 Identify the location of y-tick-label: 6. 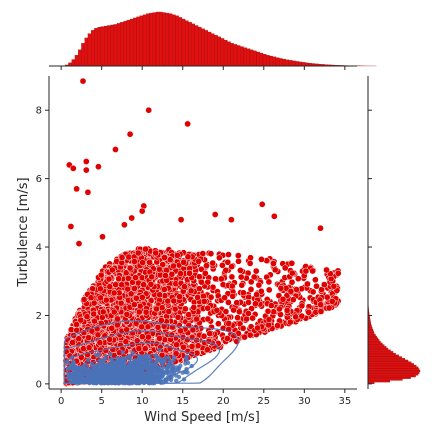
(39, 179).